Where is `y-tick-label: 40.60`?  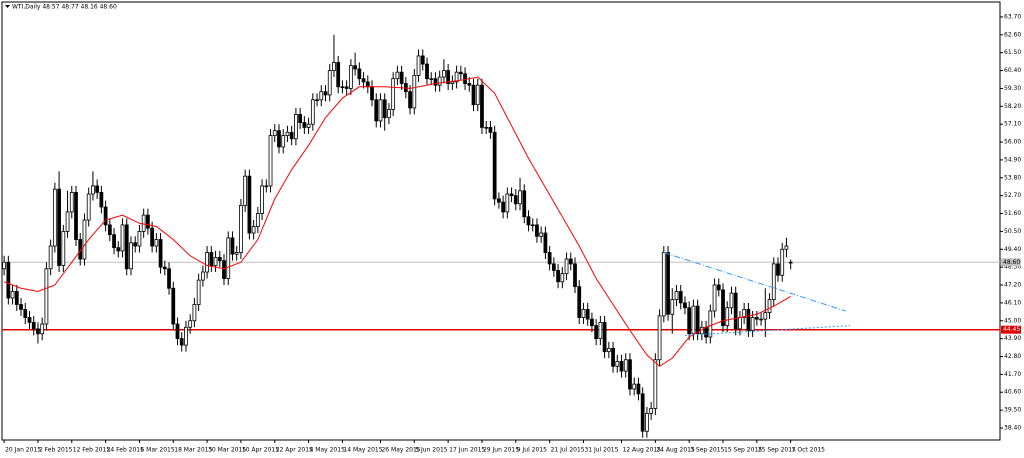 y-tick-label: 40.60 is located at coordinates (1012, 392).